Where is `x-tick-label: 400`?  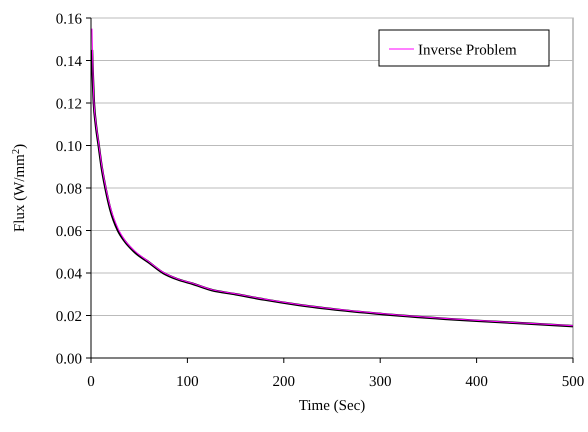
x-tick-label: 400 is located at coordinates (476, 382).